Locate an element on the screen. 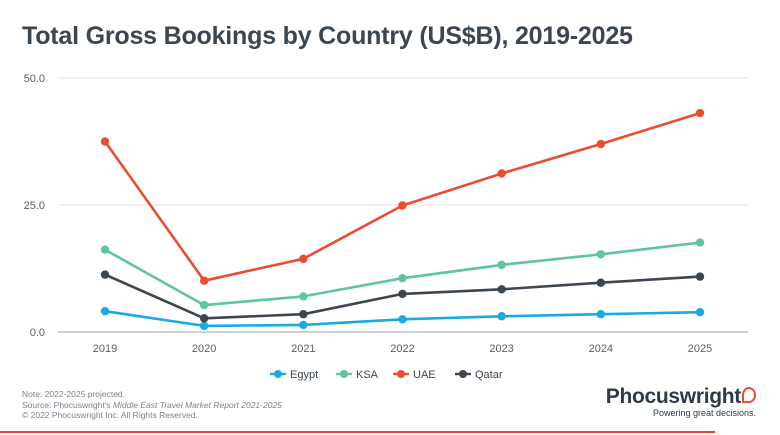  x-tick-label: 2019 is located at coordinates (105, 349).